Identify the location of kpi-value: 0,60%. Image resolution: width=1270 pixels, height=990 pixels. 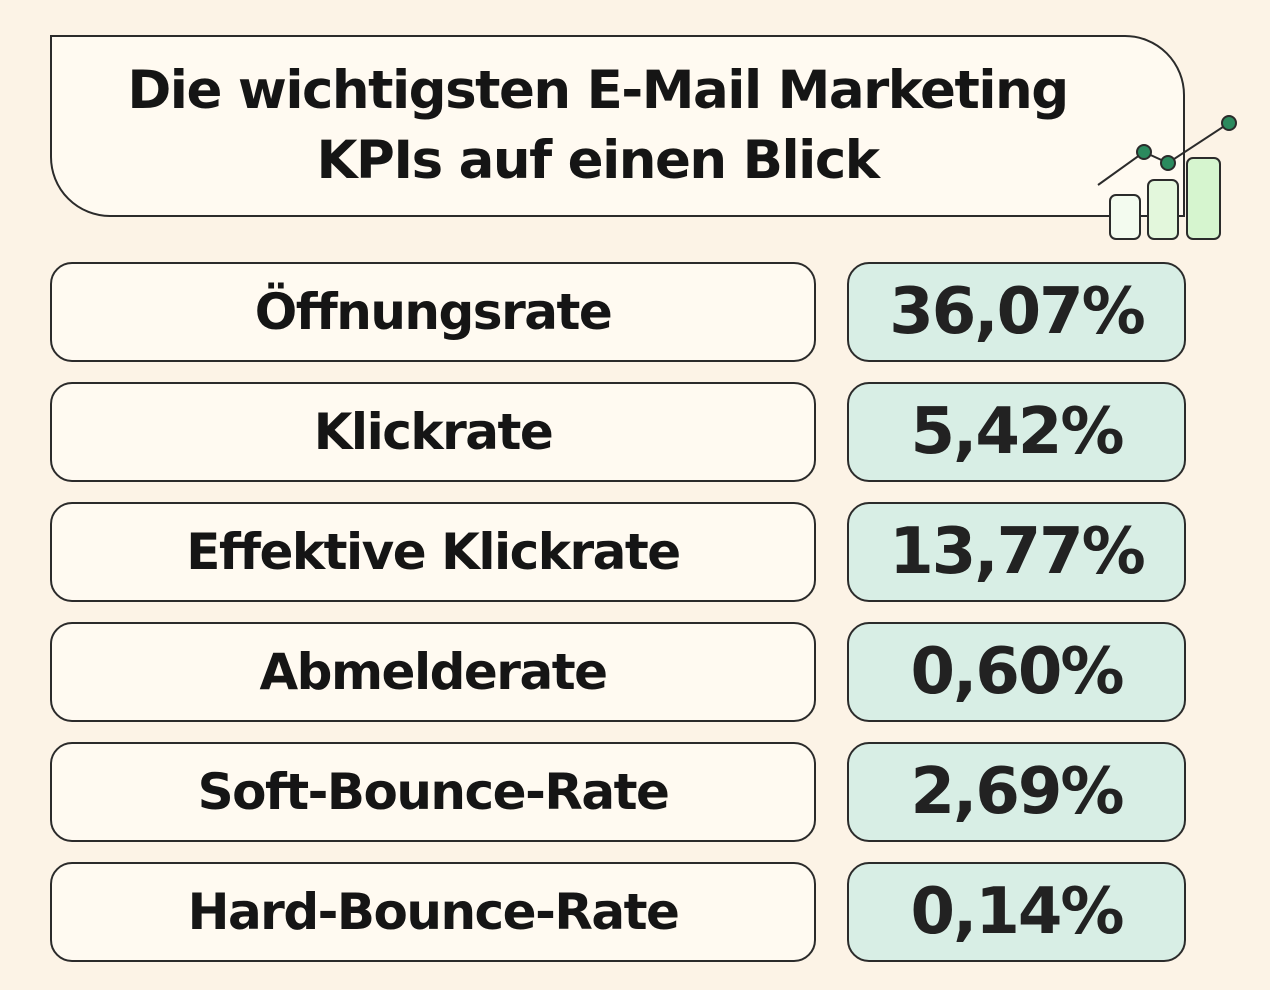
(1016, 672).